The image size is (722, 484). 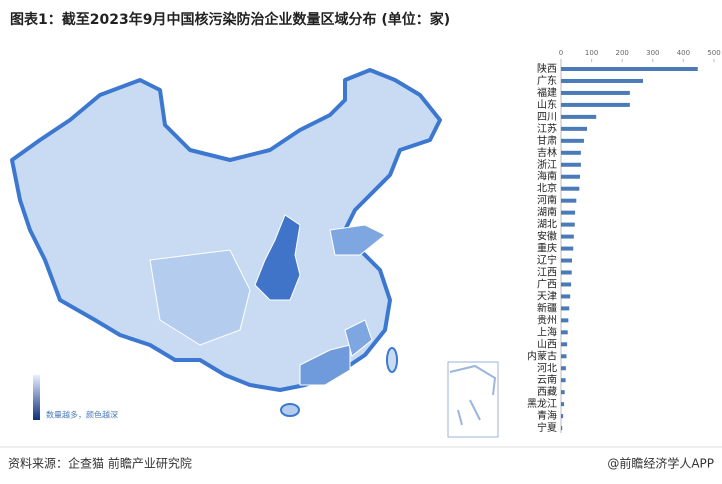 I want to click on y-tick-label: 吉林, so click(x=547, y=152).